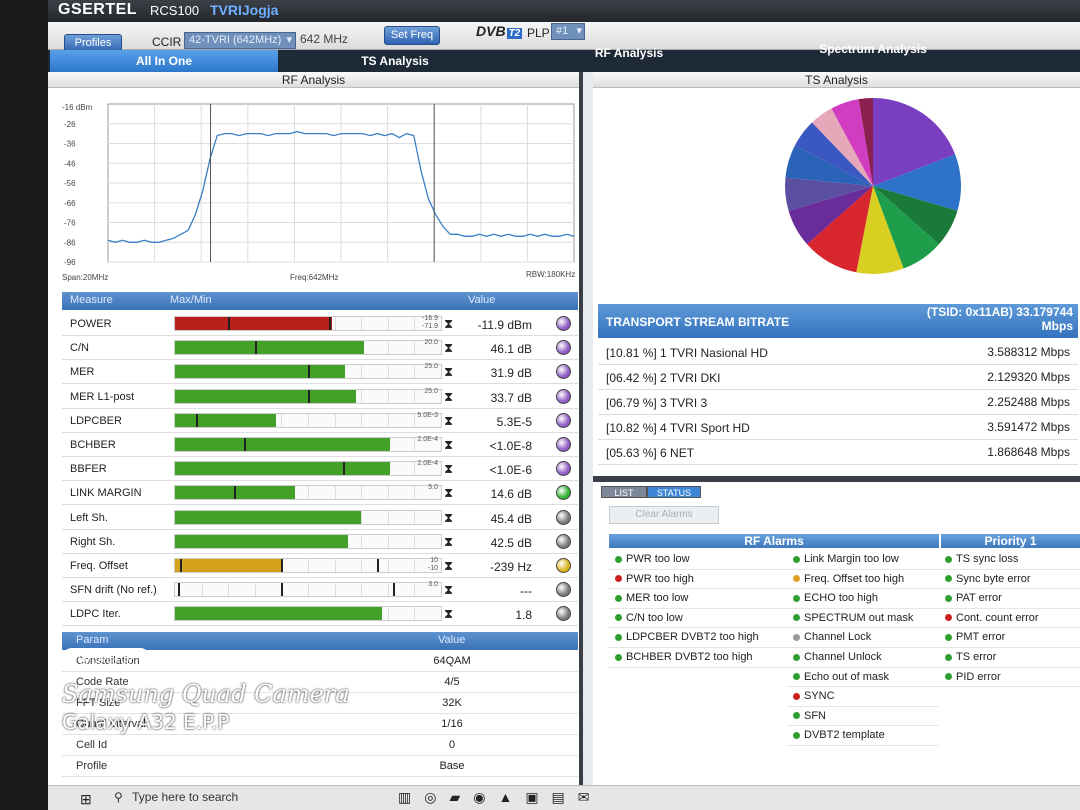 The image size is (1080, 810). I want to click on measure-name: BBFER, so click(88, 469).